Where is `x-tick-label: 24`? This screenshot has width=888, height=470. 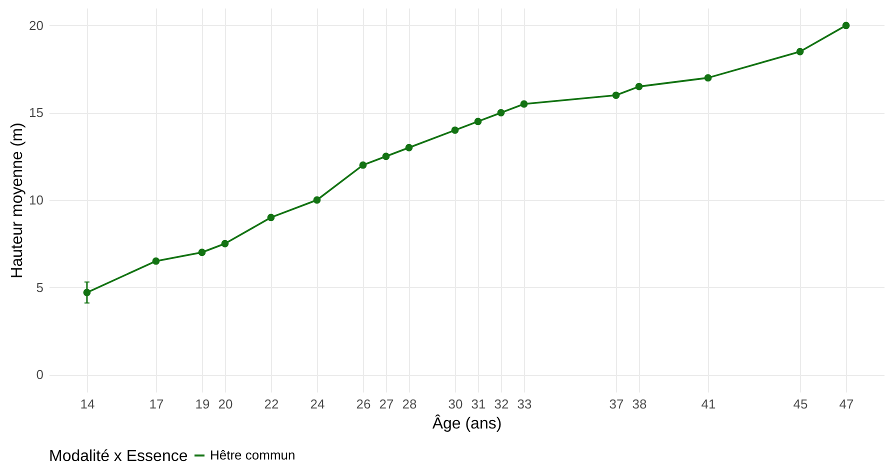
x-tick-label: 24 is located at coordinates (317, 404).